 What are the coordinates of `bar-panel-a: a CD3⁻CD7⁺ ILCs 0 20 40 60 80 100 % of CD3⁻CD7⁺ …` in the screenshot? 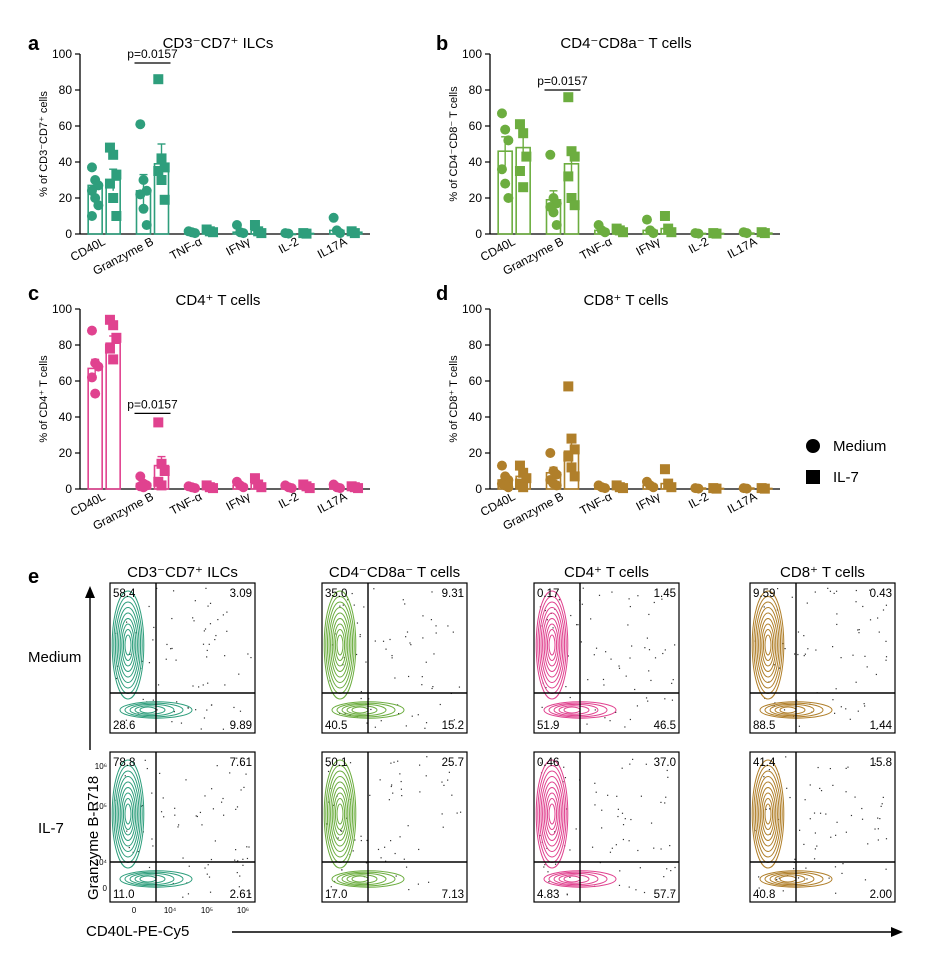 It's located at (199, 155).